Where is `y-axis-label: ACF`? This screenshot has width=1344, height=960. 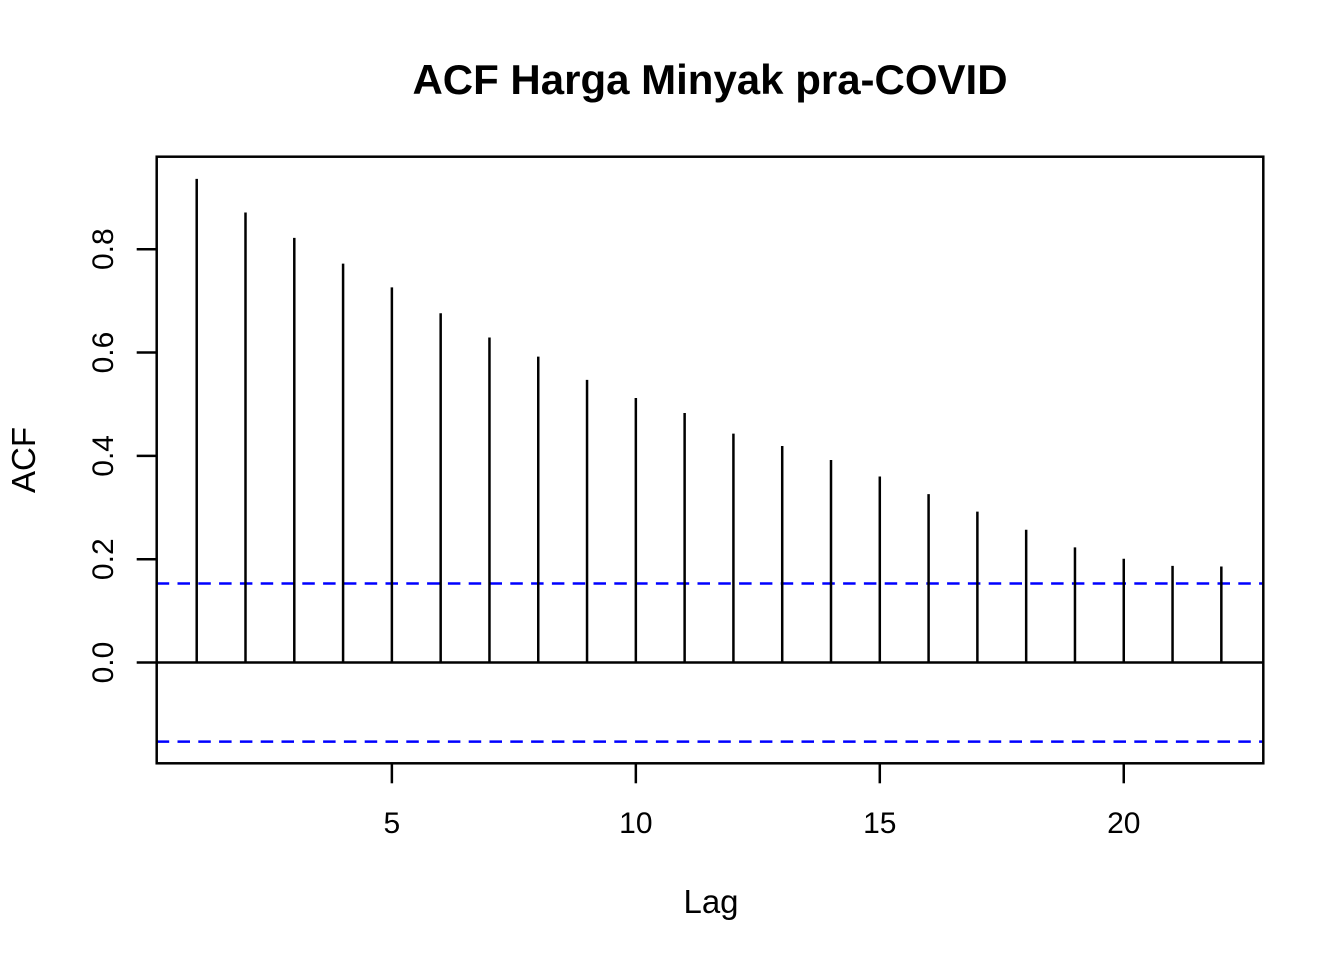 y-axis-label: ACF is located at coordinates (23, 460).